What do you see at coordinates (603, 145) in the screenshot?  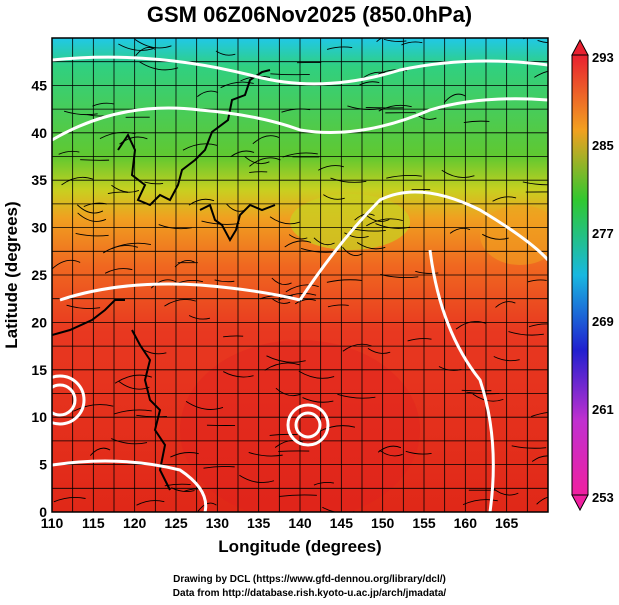 I see `colorbar-tick-label: 285` at bounding box center [603, 145].